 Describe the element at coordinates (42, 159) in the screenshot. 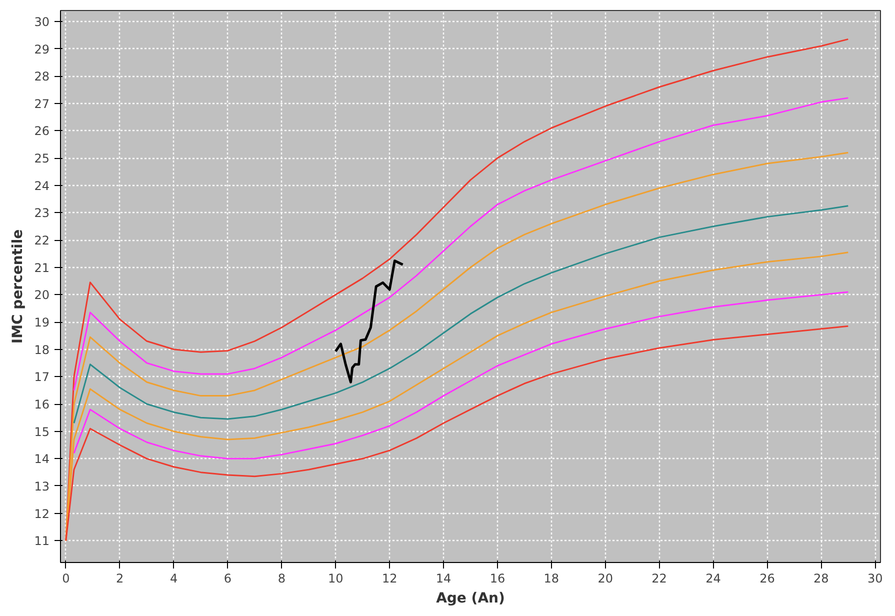

I see `y-tick-label: 25` at that location.